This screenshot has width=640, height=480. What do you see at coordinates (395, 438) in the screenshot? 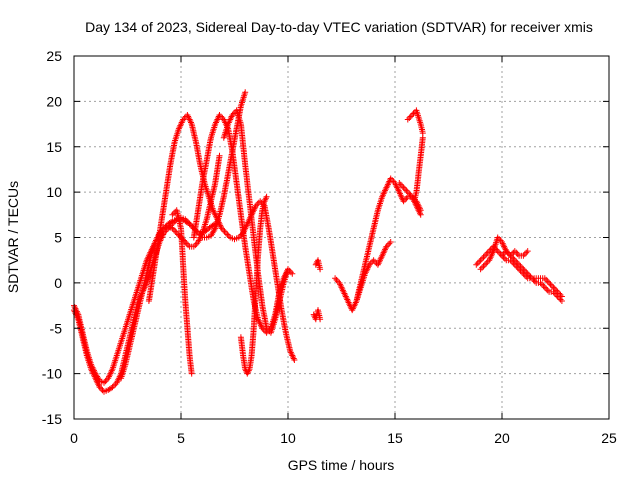
I see `x-tick-label: 15` at bounding box center [395, 438].